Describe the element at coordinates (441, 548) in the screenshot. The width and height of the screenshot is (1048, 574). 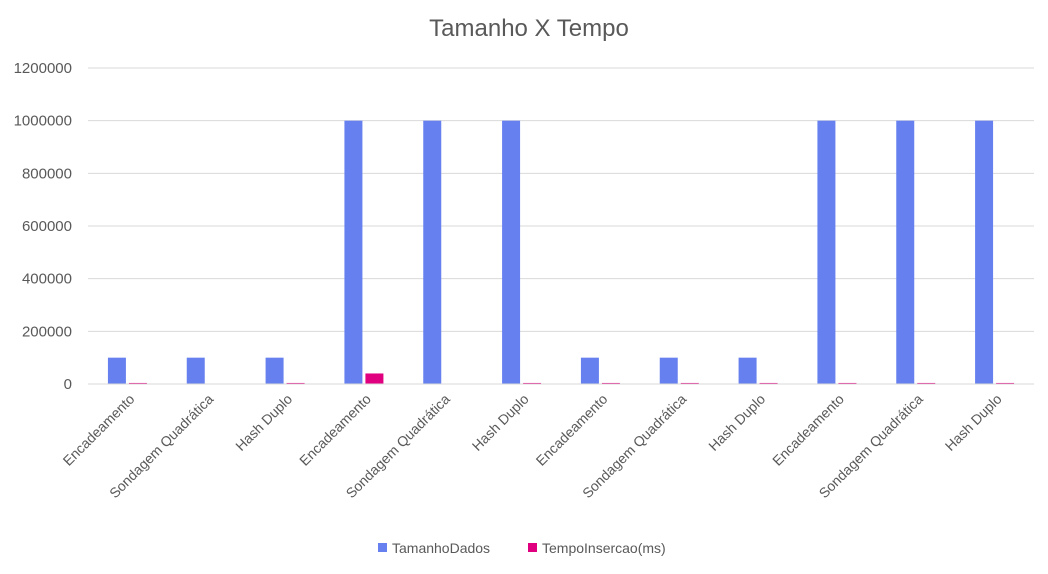
I see `legend-label: TamanhoDados` at that location.